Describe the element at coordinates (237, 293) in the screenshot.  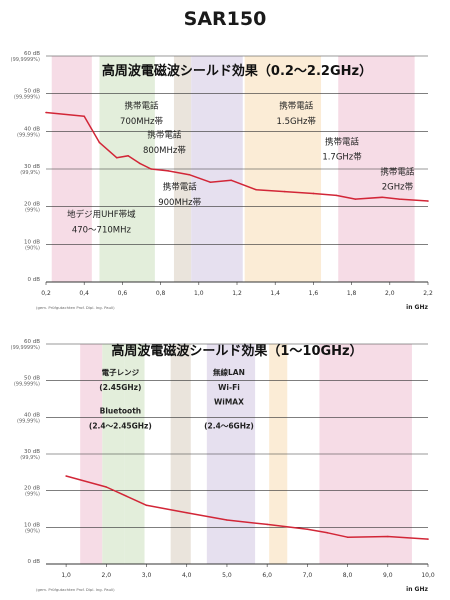
I see `x-tick-label: 1,2` at that location.